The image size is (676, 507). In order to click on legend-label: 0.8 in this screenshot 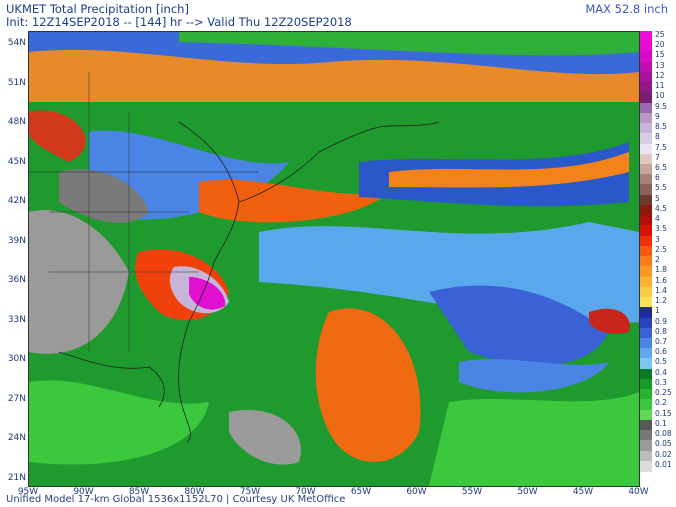, I will do `click(661, 331)`.